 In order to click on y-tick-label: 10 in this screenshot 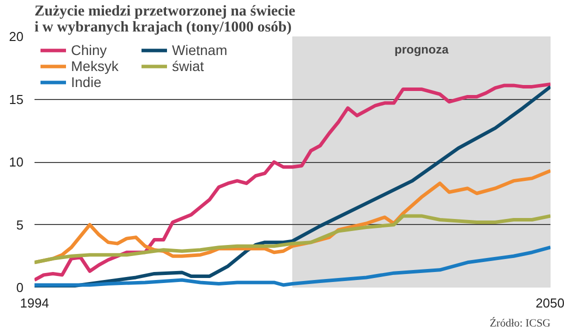, I will do `click(16, 162)`.